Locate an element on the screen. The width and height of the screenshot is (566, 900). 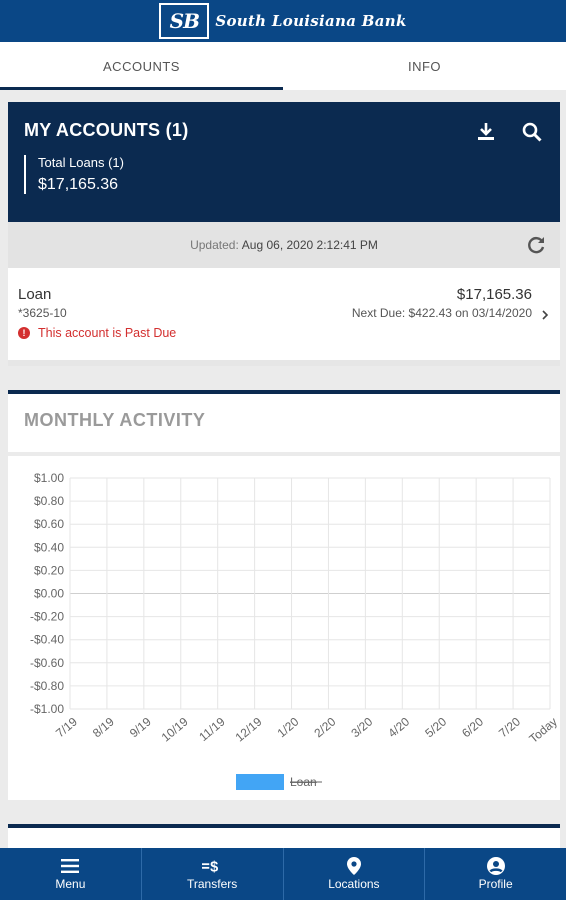
loan-number: *3625-10 is located at coordinates (42, 313).